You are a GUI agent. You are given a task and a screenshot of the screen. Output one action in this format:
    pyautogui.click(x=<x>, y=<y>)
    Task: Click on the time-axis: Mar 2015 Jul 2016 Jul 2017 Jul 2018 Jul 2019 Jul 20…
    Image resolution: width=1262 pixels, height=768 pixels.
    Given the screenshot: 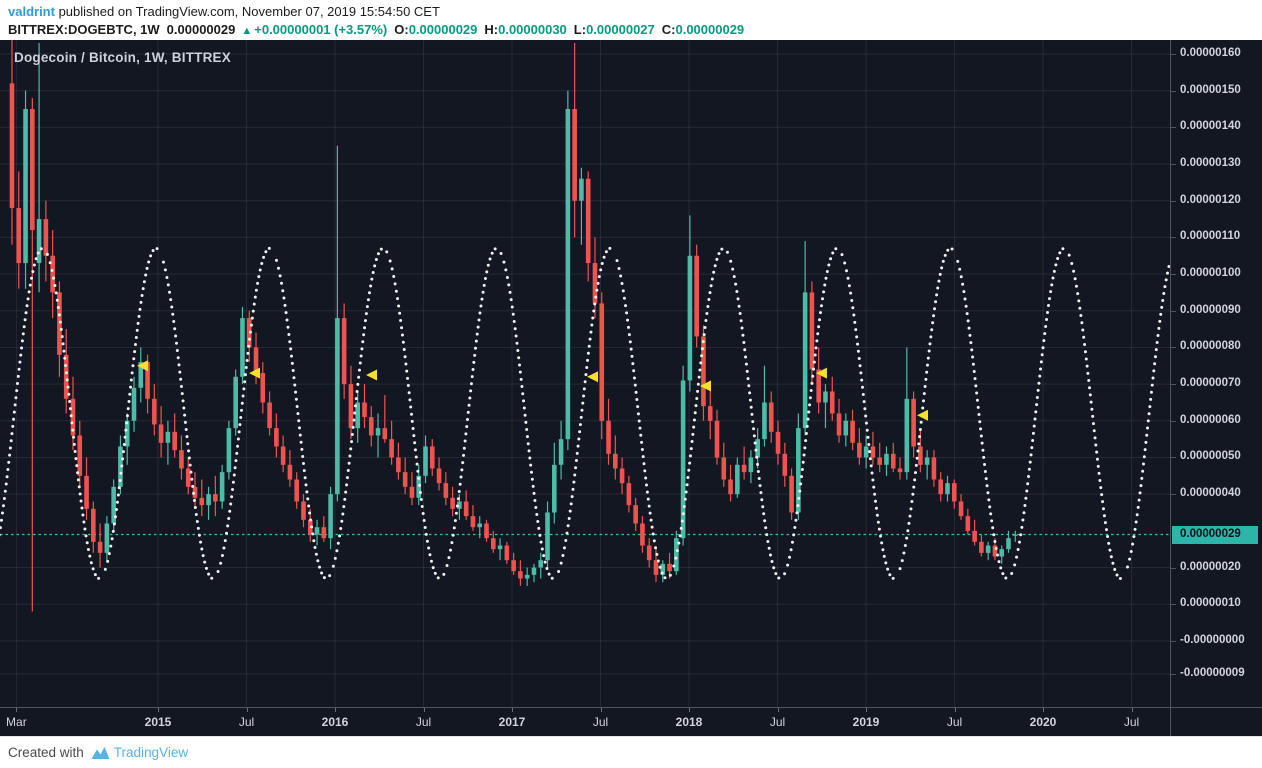 What is the action you would take?
    pyautogui.click(x=585, y=721)
    